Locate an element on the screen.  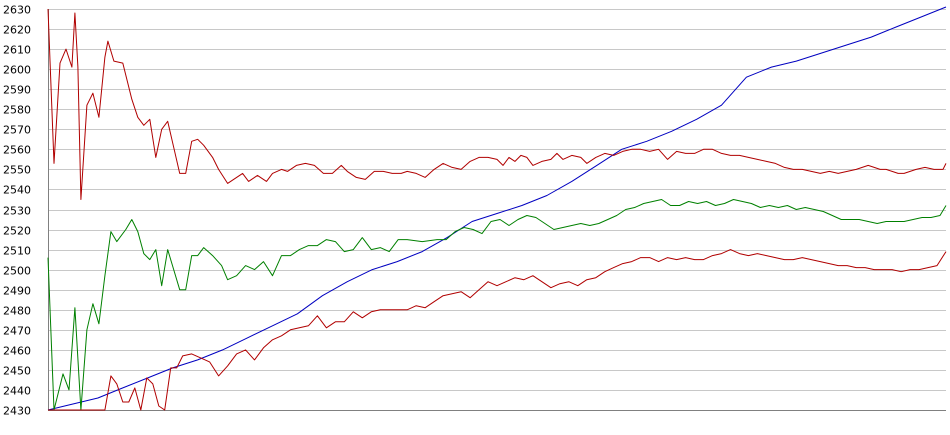
y-tick-label: 2570 is located at coordinates (17, 130).